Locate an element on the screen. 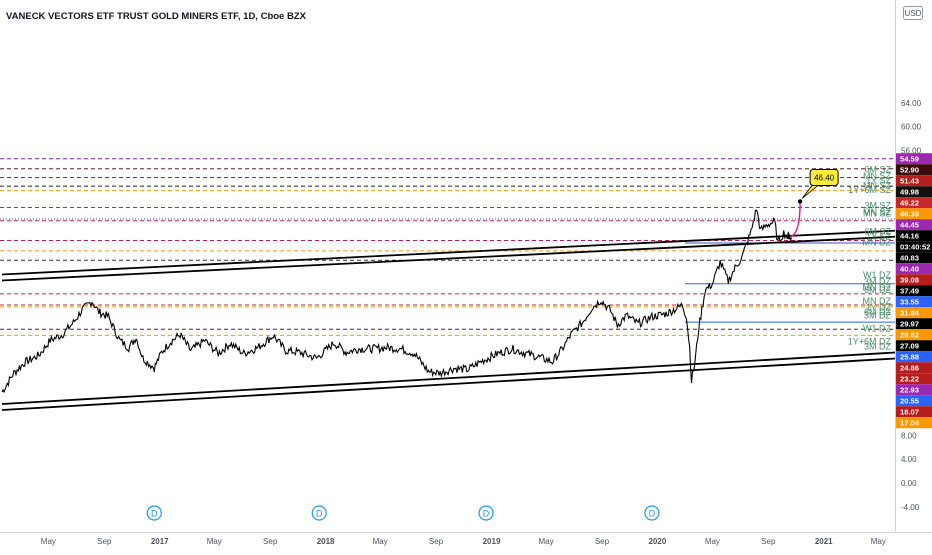 The height and width of the screenshot is (555, 932). zone-label: 1Y DZ is located at coordinates (879, 308).